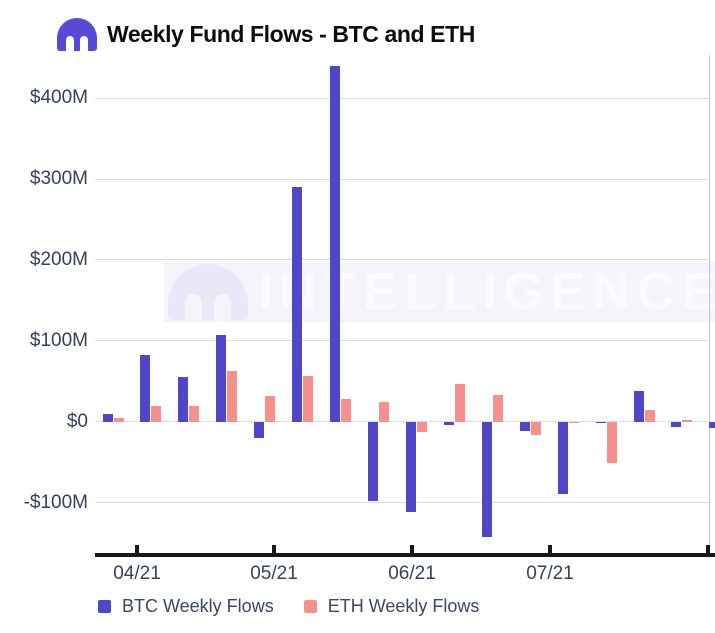 The width and height of the screenshot is (715, 633). Describe the element at coordinates (412, 573) in the screenshot. I see `x-tick-label: 06/21` at that location.